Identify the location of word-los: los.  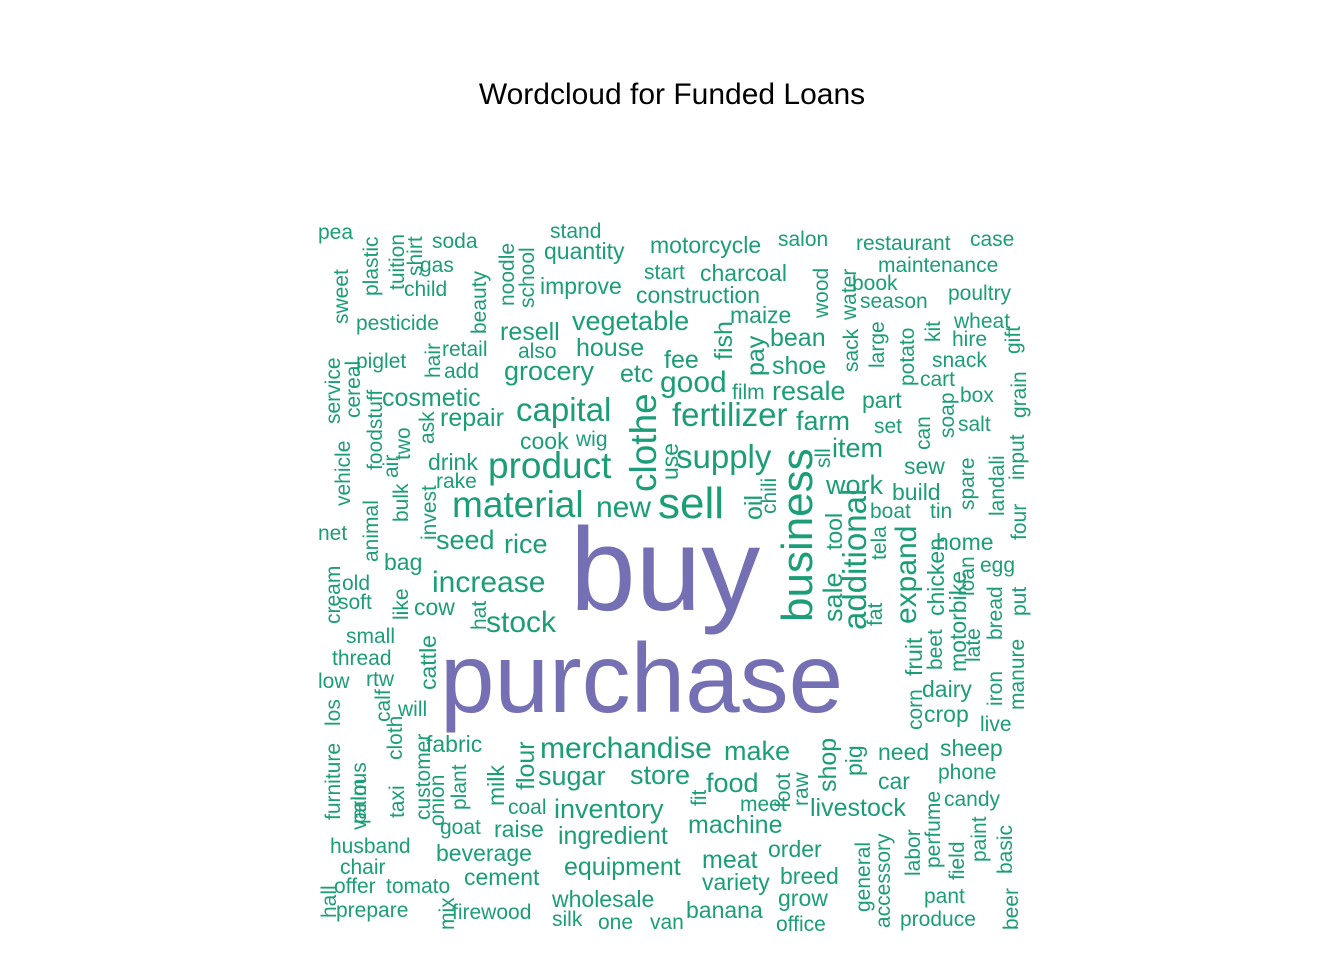
(333, 712).